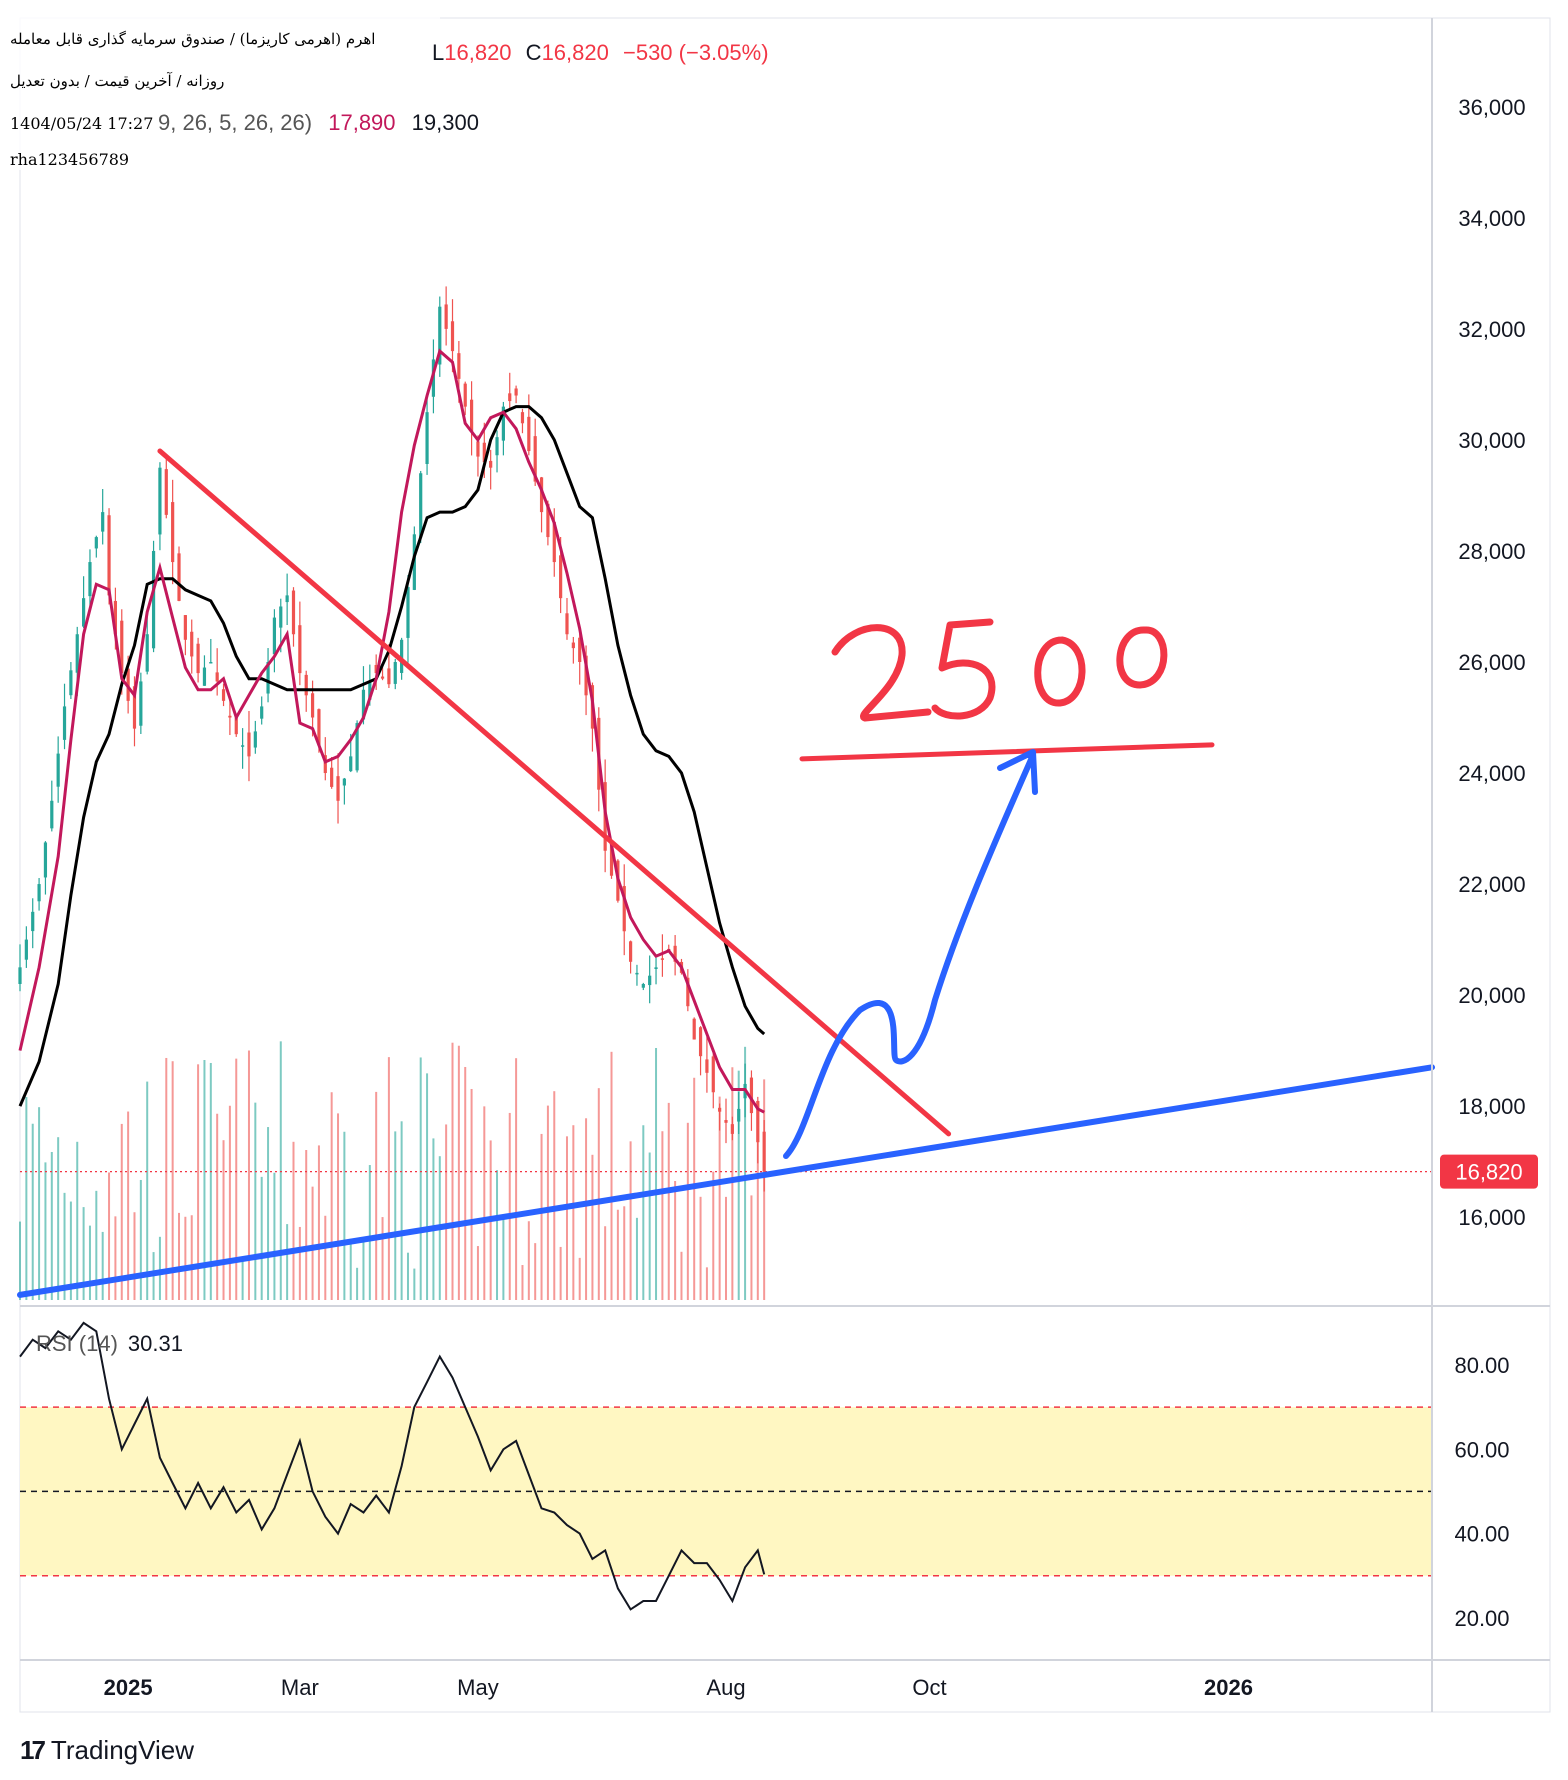  What do you see at coordinates (1481, 1618) in the screenshot?
I see `rsi-tick-label: 20.00` at bounding box center [1481, 1618].